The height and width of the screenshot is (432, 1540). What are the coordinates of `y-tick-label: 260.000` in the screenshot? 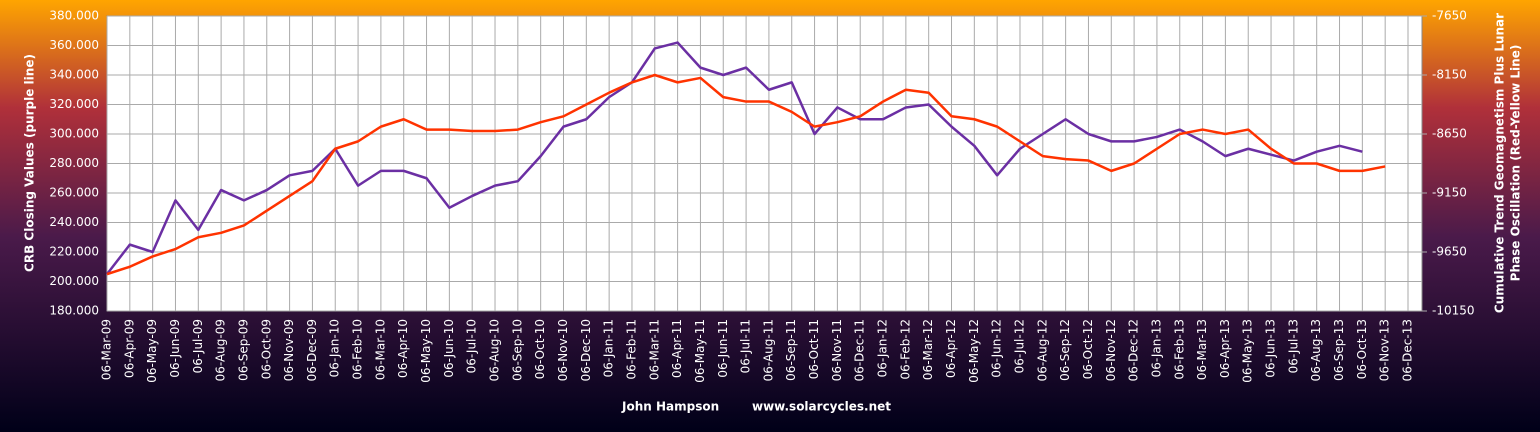 It's located at (74, 193).